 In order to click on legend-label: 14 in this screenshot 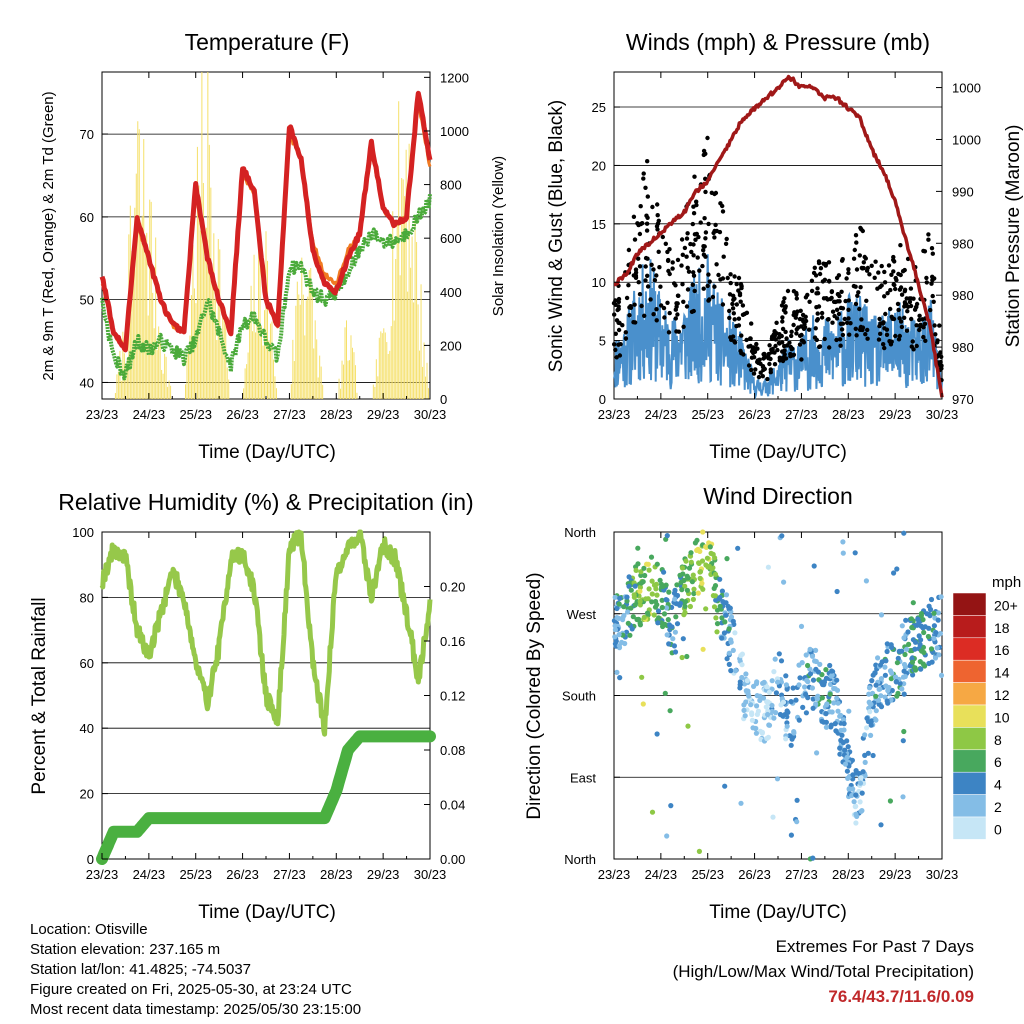, I will do `click(1002, 673)`.